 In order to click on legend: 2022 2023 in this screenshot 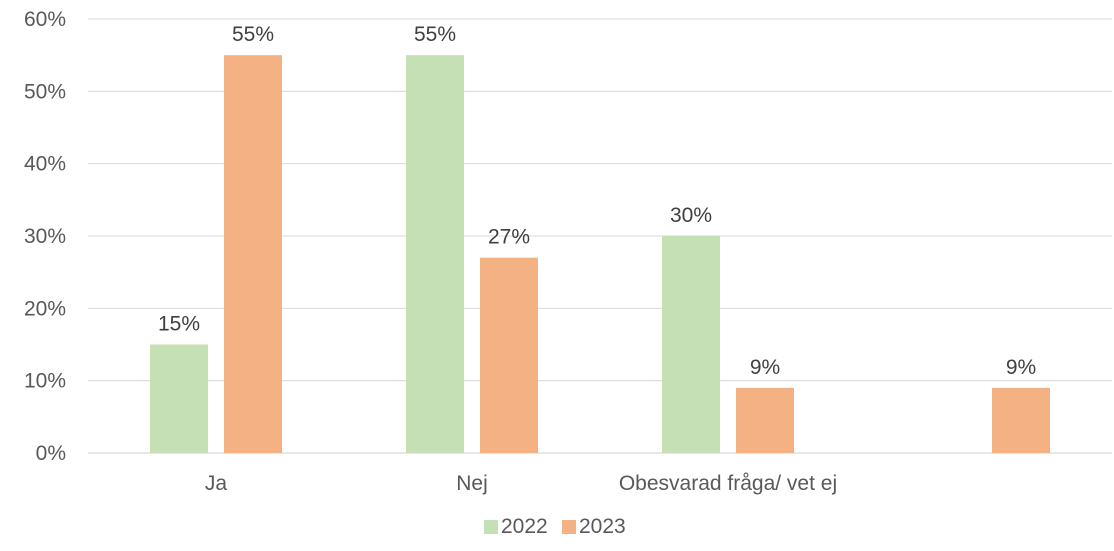, I will do `click(555, 526)`.